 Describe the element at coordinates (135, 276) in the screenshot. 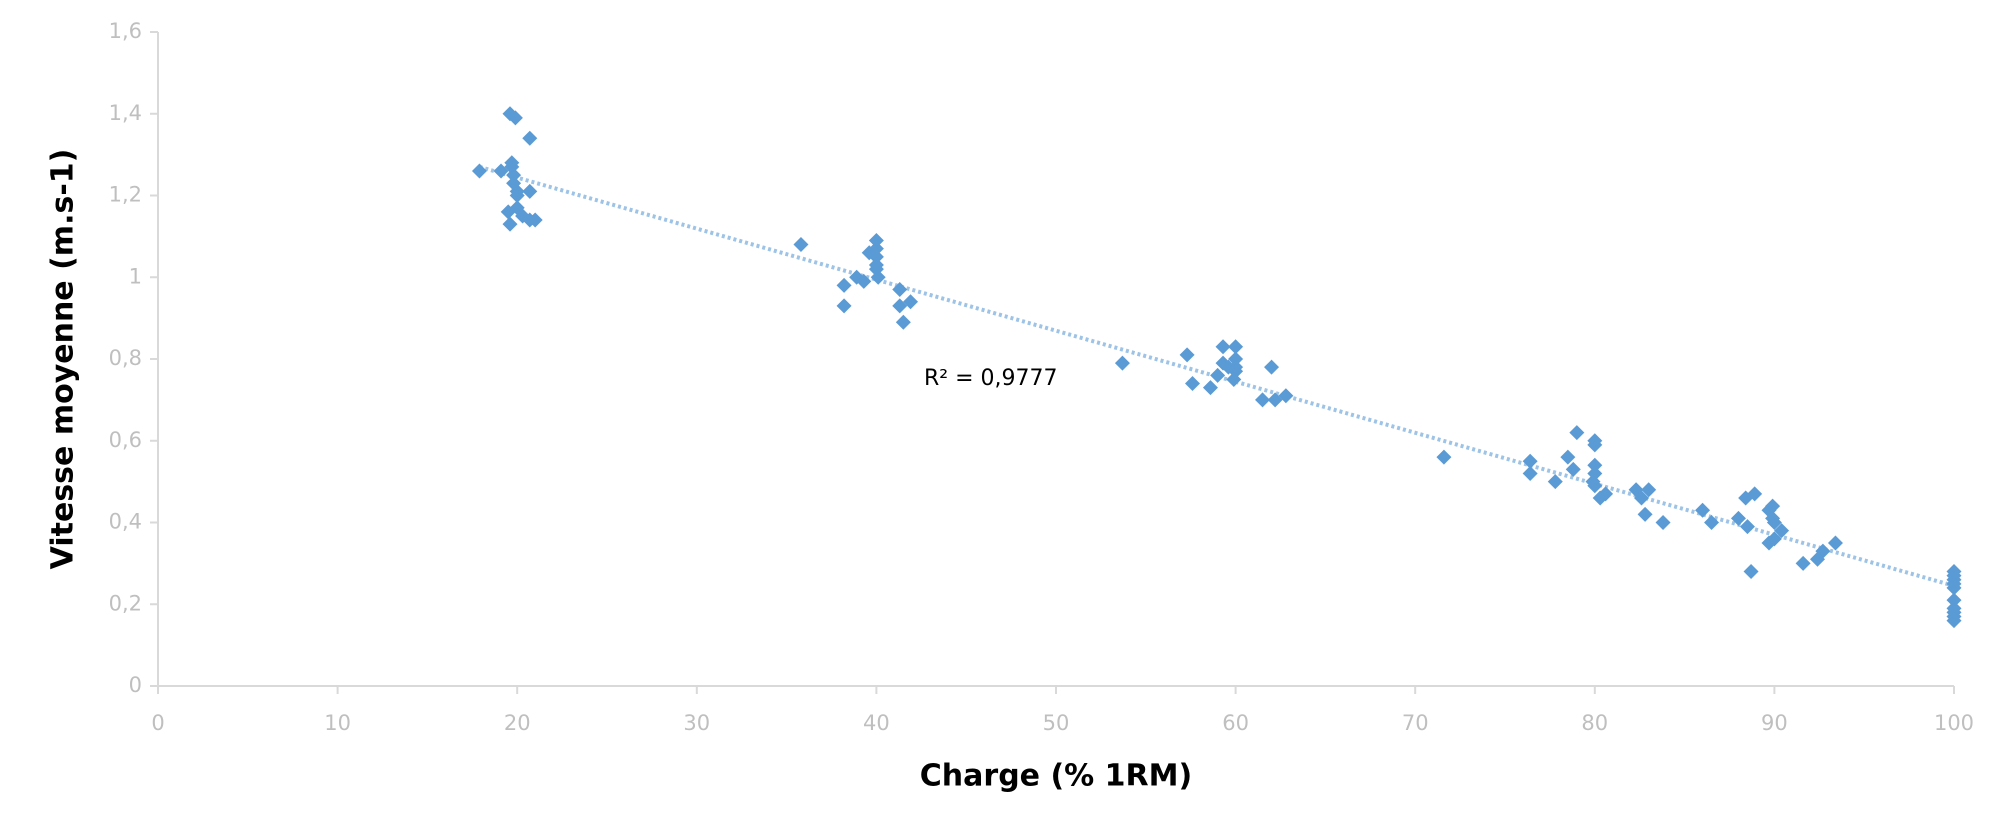

I see `y-tick-label: 1` at that location.